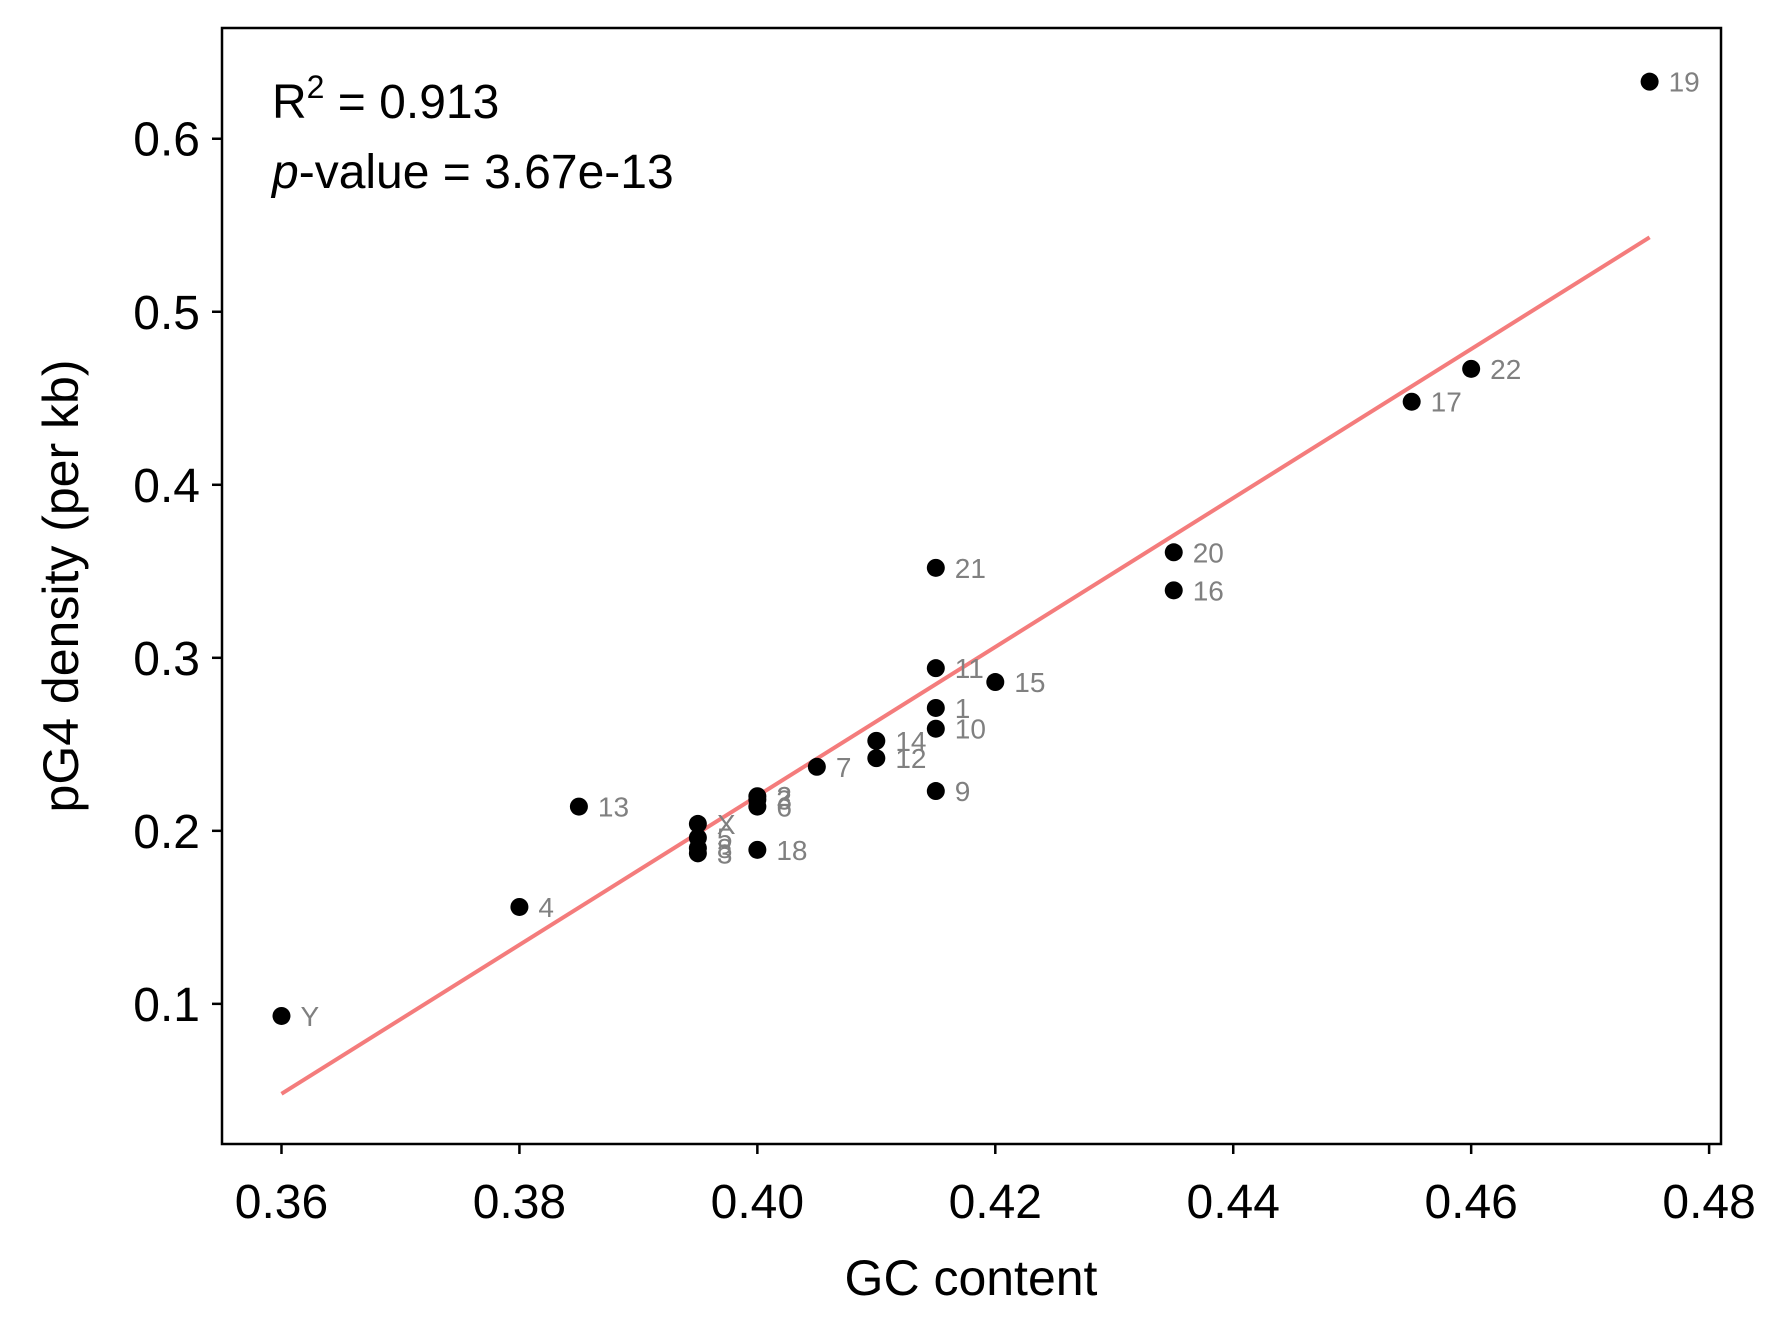  I want to click on point-label: 18, so click(791, 850).